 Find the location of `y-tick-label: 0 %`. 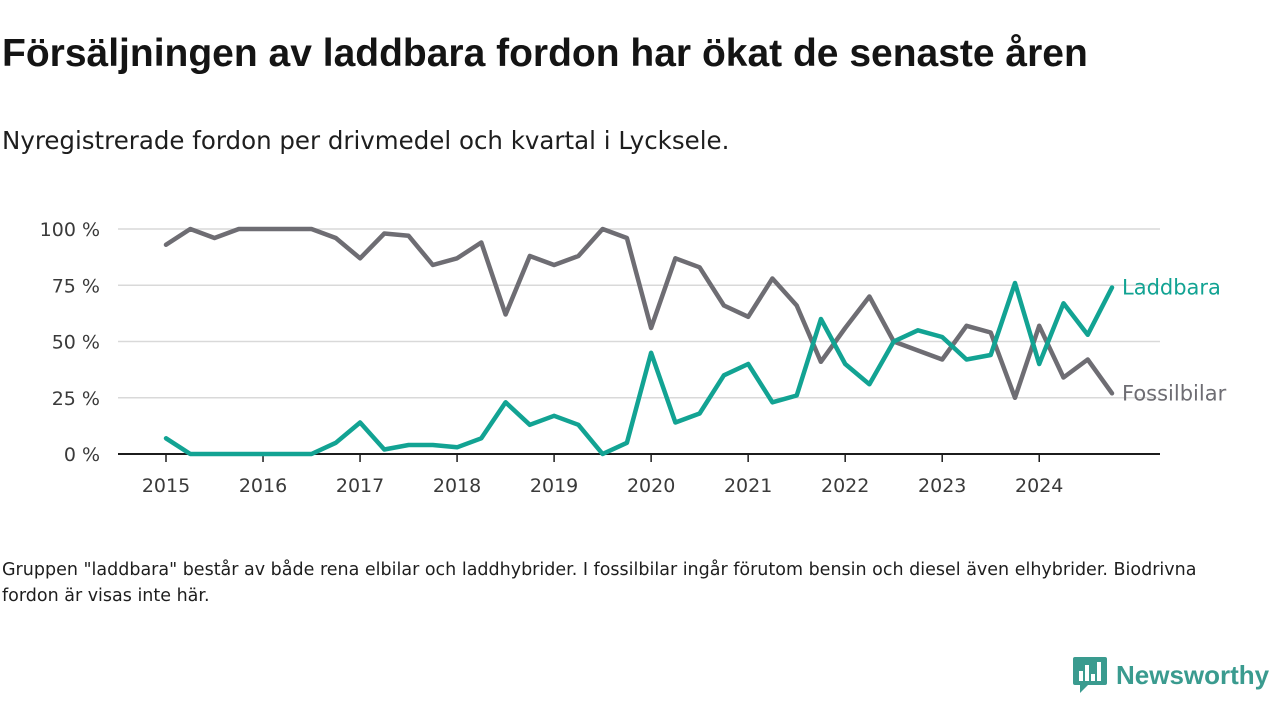

y-tick-label: 0 % is located at coordinates (82, 455).